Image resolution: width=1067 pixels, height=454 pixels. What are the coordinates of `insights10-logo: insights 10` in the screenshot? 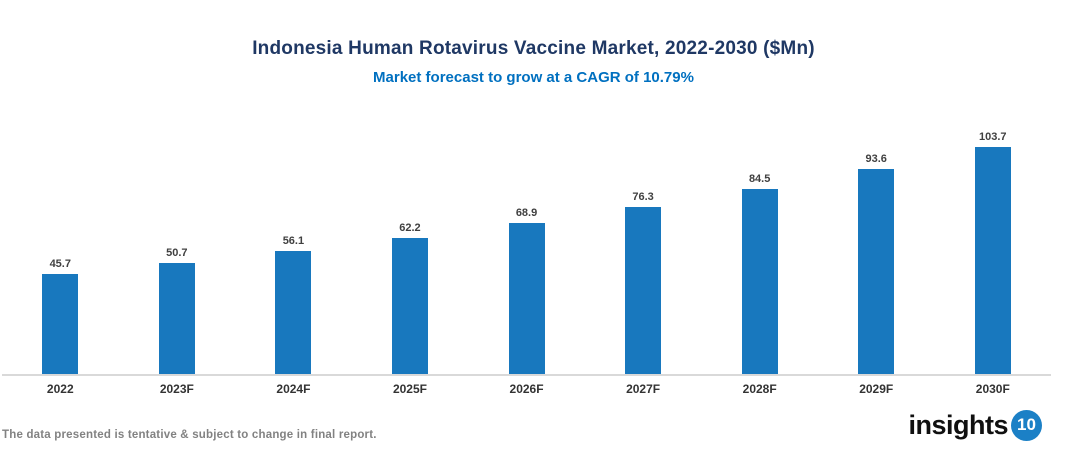 It's located at (975, 425).